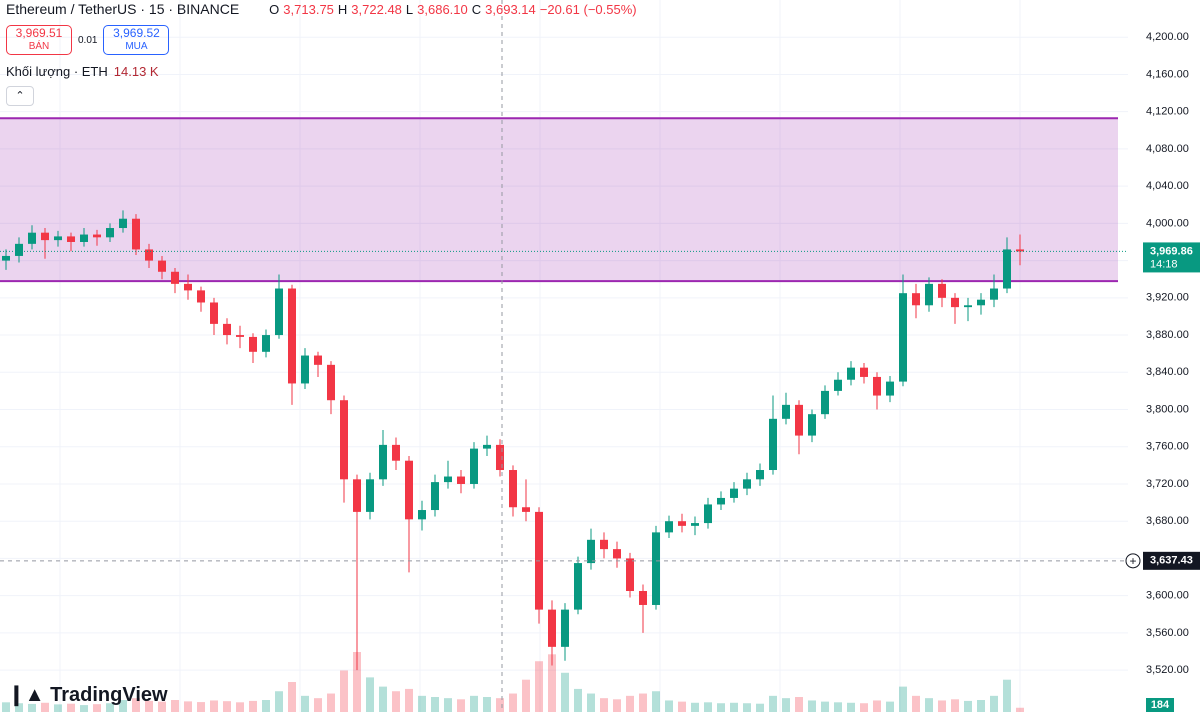 This screenshot has width=1200, height=712. Describe the element at coordinates (1167, 521) in the screenshot. I see `y-tick-label: 3,680.00` at that location.